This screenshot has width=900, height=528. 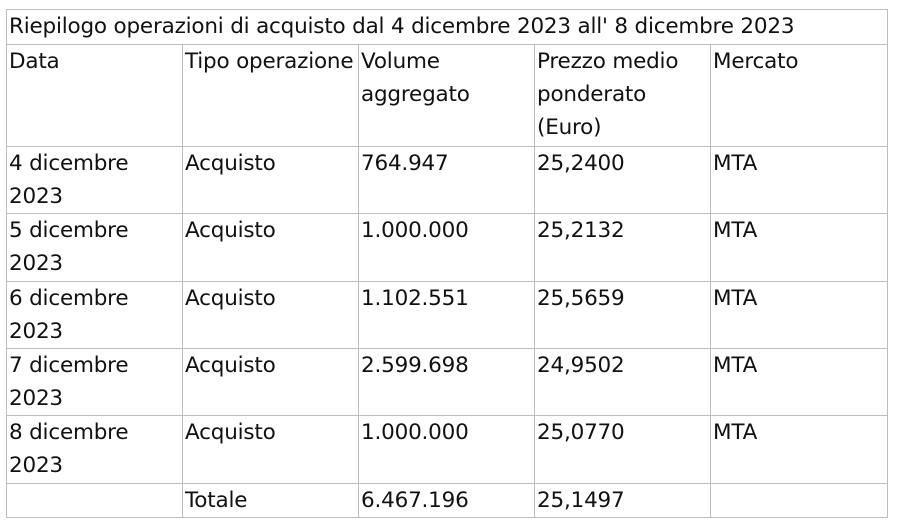 I want to click on row-volume: 1.102.551, so click(x=446, y=315).